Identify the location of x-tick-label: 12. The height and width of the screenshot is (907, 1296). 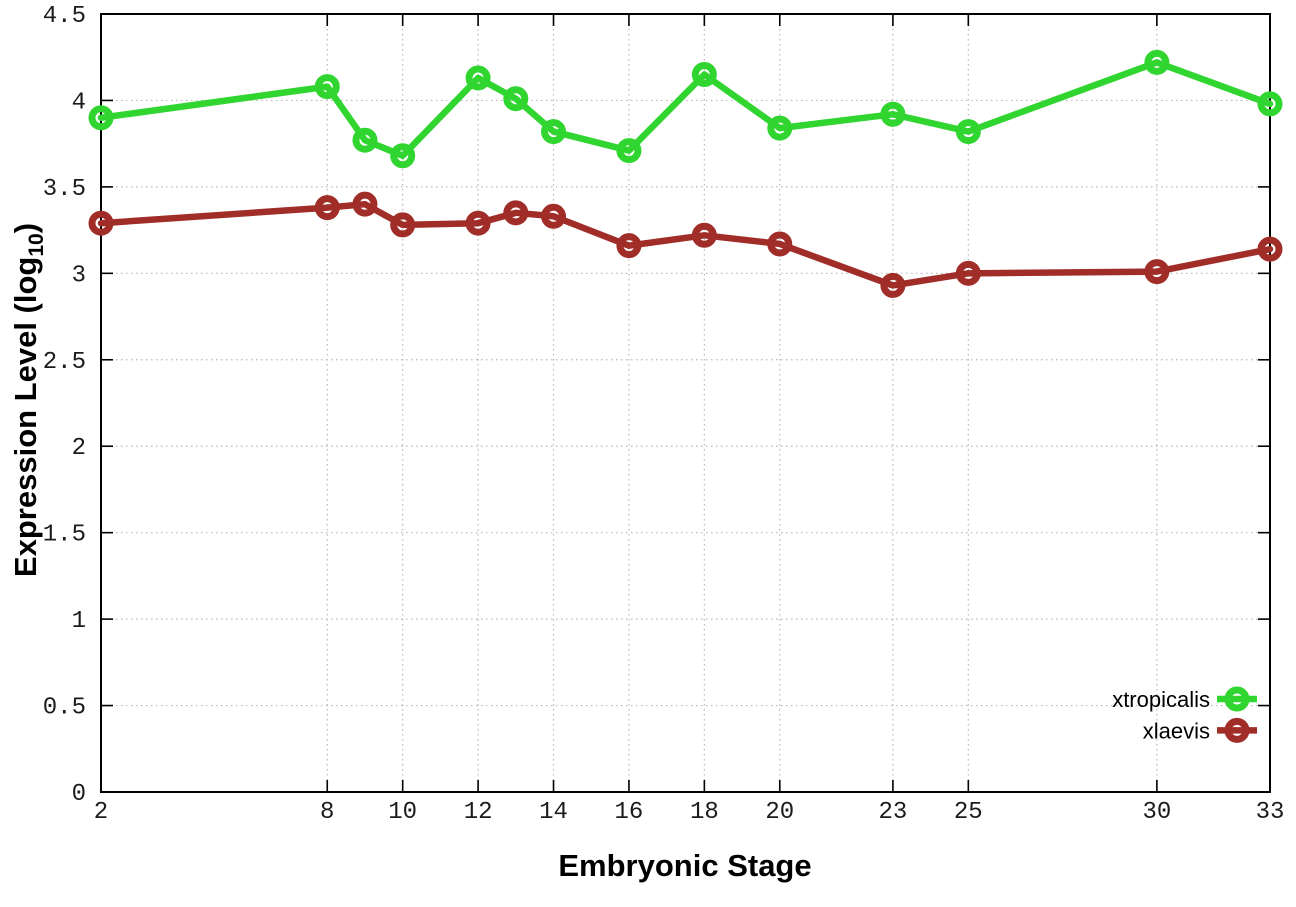
(478, 812).